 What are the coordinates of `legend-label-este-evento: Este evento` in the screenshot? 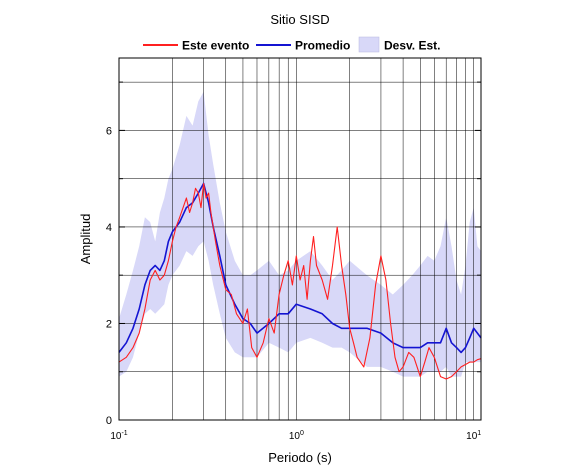 It's located at (215, 46).